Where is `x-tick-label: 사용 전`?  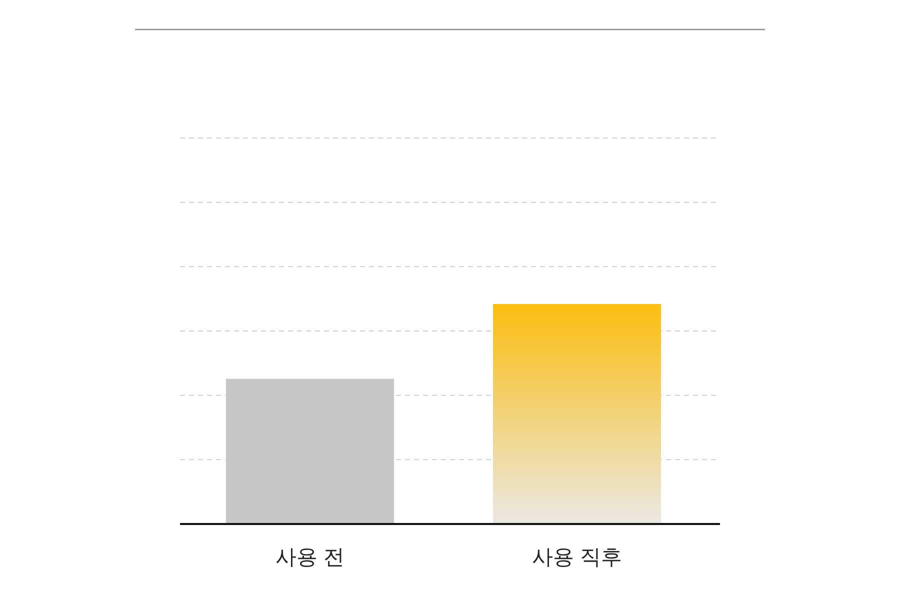 x-tick-label: 사용 전 is located at coordinates (310, 557).